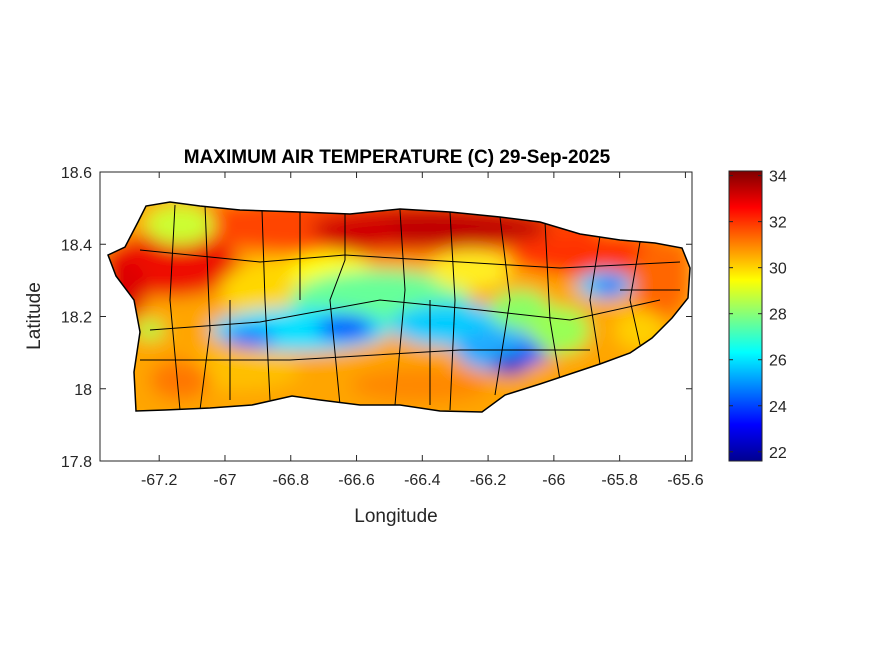 The width and height of the screenshot is (875, 656). Describe the element at coordinates (685, 480) in the screenshot. I see `x-tick-label: -65.6` at that location.